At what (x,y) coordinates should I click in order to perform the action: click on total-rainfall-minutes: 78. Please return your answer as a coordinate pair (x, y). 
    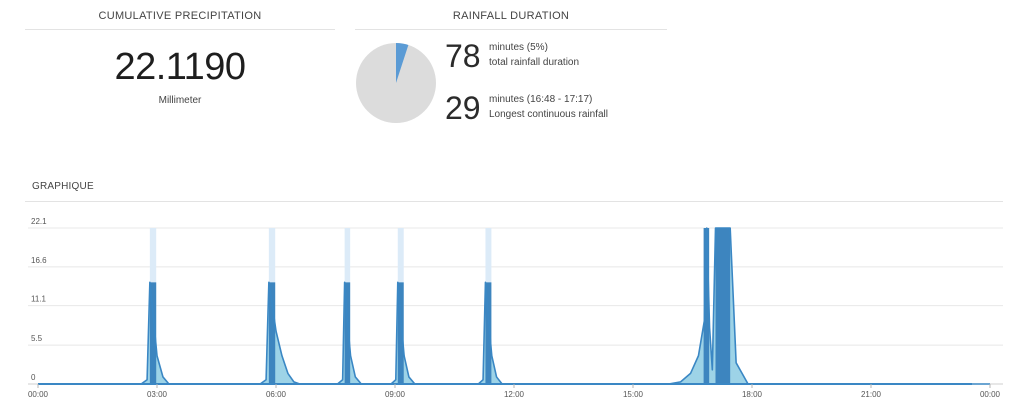
    Looking at the image, I should click on (463, 56).